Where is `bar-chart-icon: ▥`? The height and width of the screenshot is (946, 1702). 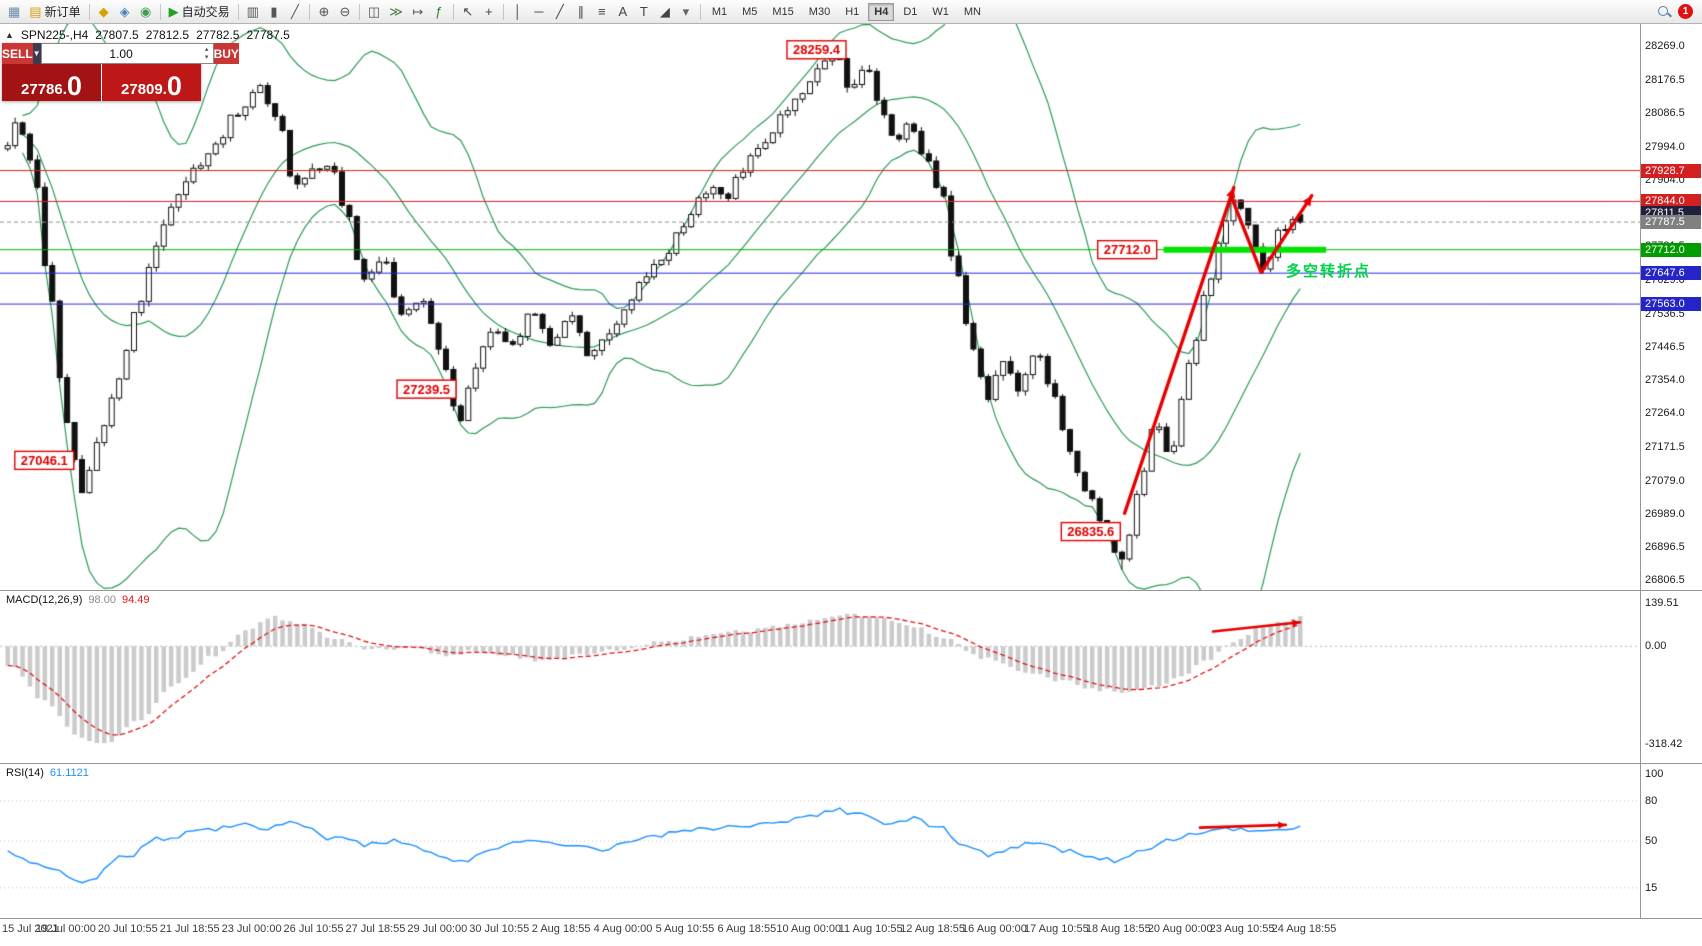
bar-chart-icon: ▥ is located at coordinates (253, 12).